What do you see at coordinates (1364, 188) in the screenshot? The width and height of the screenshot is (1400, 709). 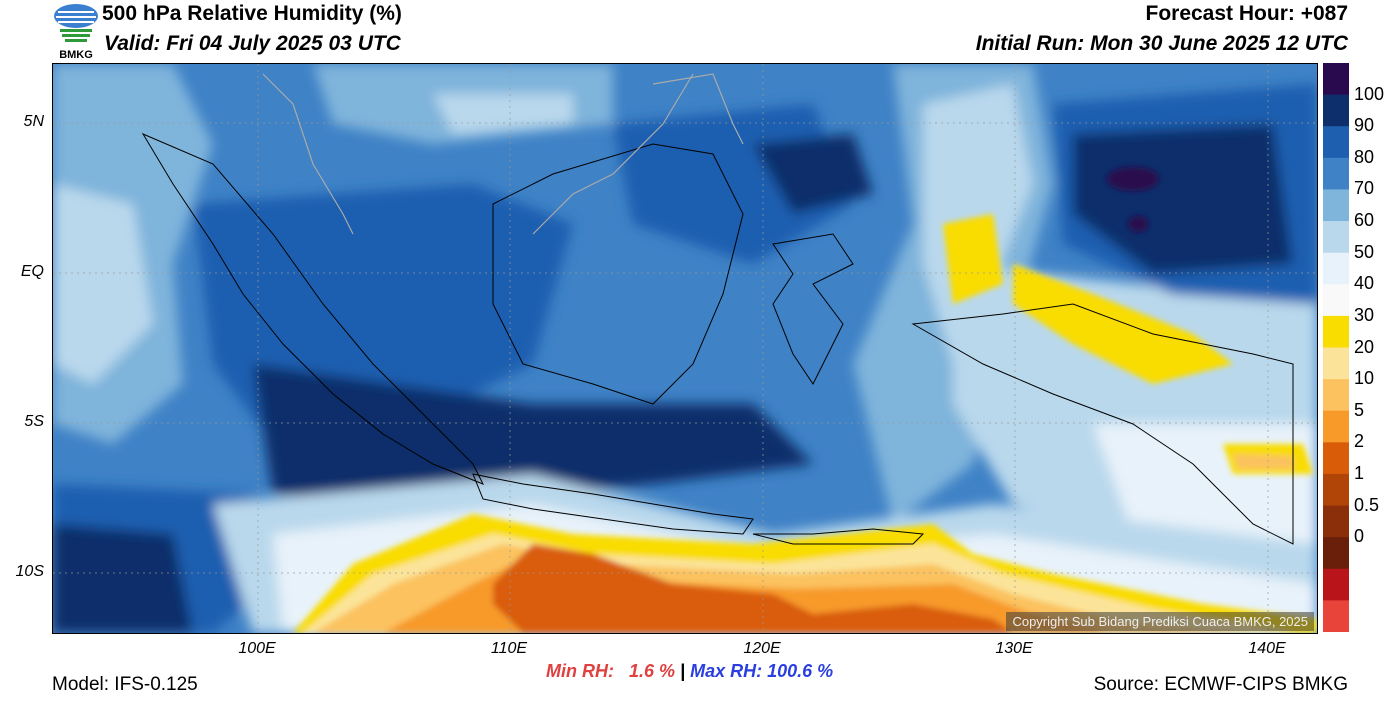 I see `colorbar-label: 70` at bounding box center [1364, 188].